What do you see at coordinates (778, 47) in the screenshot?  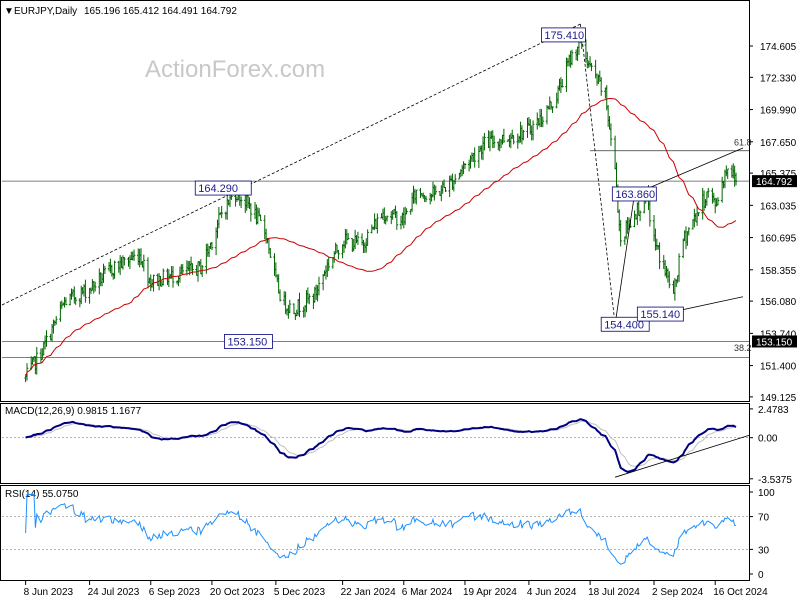 I see `y-tick-label: 174.605` at bounding box center [778, 47].